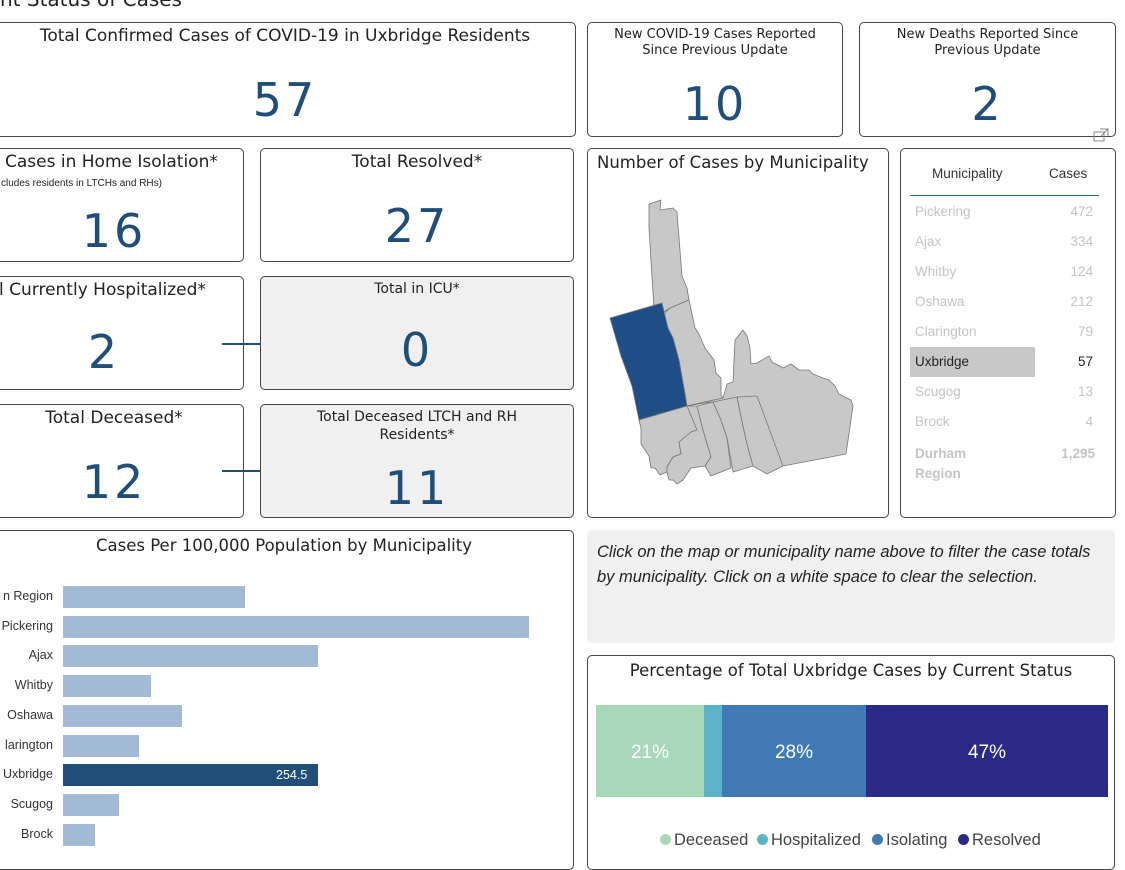 This screenshot has width=1125, height=870. I want to click on status-segment-resolved, so click(987, 751).